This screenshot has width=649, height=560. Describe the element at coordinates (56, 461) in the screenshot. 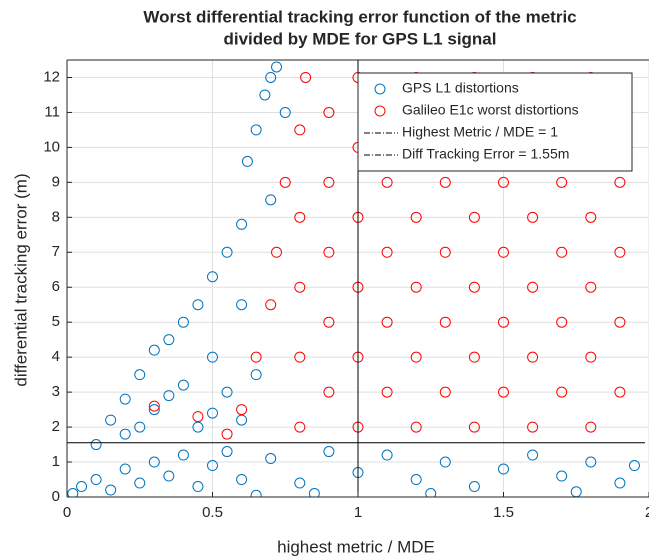

I see `y-tick-label: 1` at that location.